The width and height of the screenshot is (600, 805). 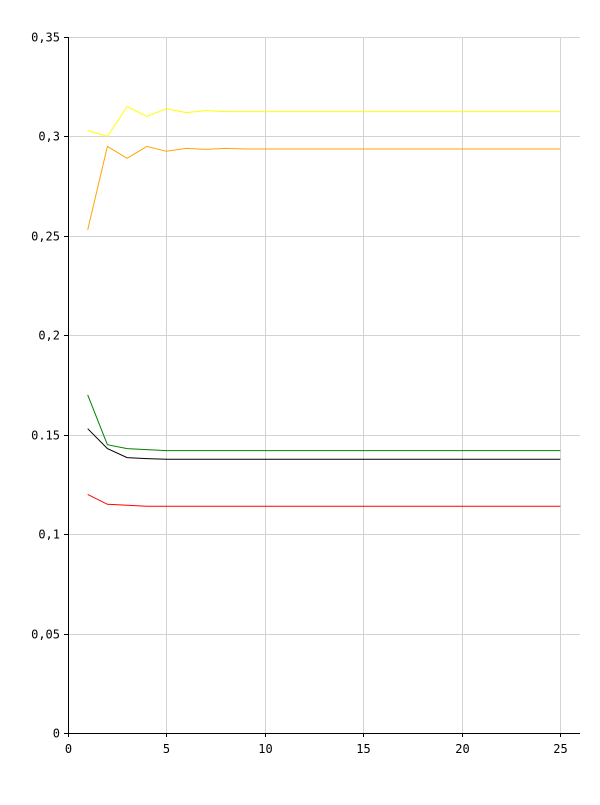 What do you see at coordinates (45, 635) in the screenshot?
I see `y-tick-label: 0,05` at bounding box center [45, 635].